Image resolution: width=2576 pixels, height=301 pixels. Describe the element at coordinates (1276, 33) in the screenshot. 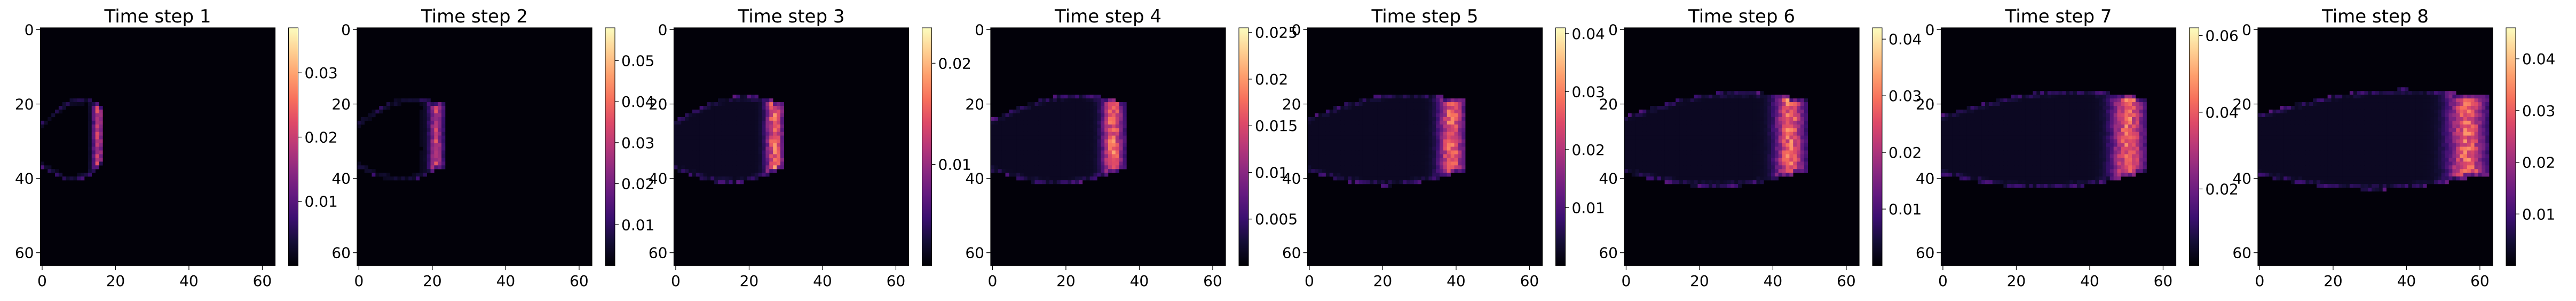

I see `colorbar-tick-label: 0.025` at that location.